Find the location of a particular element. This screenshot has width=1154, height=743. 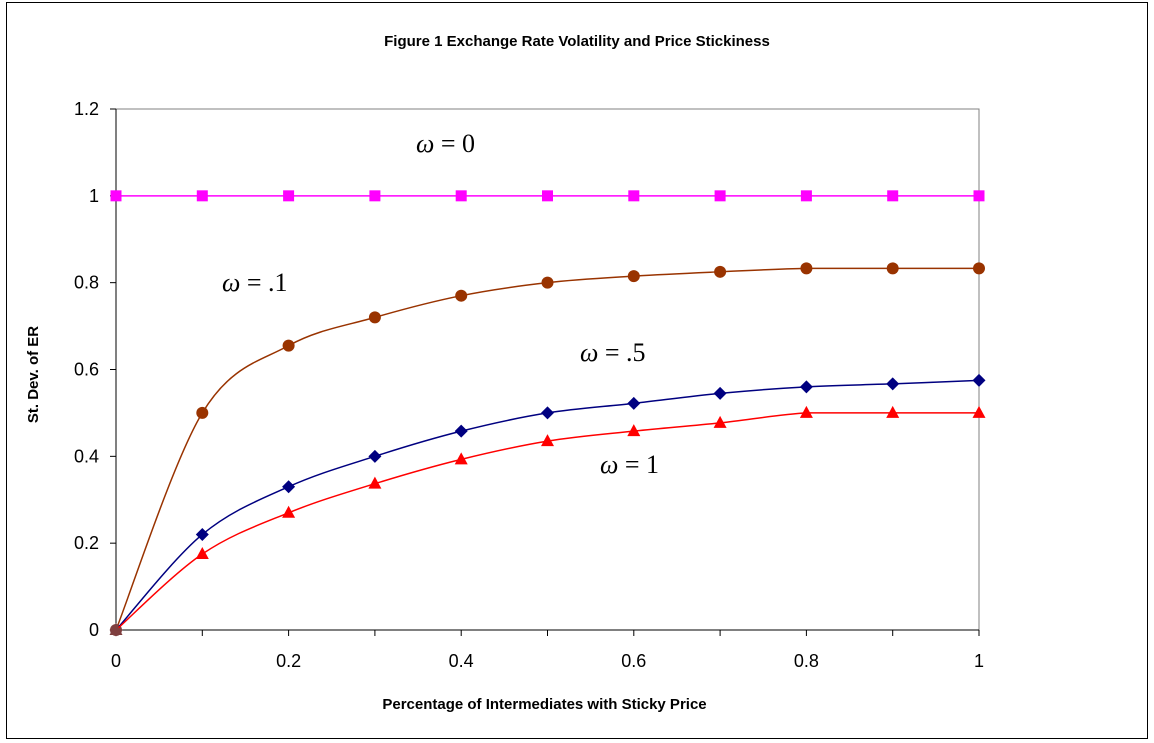

y-axis: 0 0.2 0.4 0.6 0.8 1 1.2 is located at coordinates (95, 369).